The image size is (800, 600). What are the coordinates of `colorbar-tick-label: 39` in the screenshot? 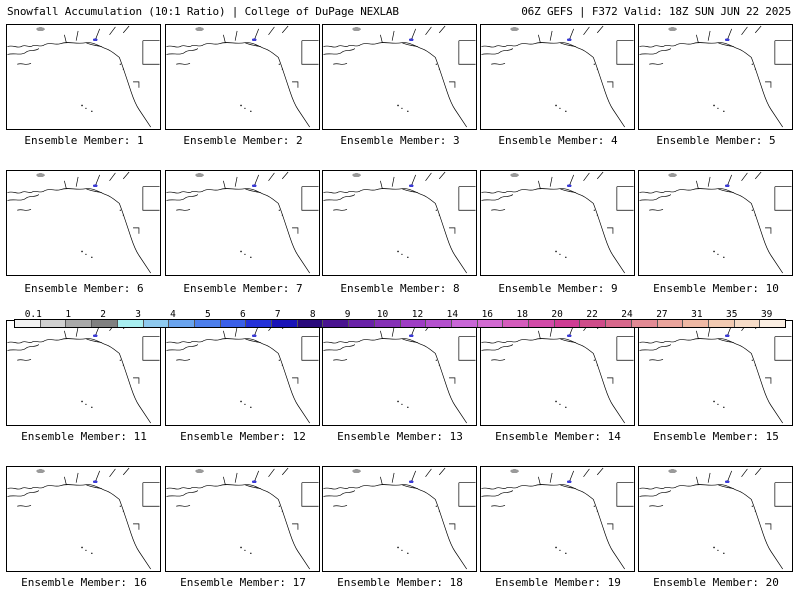 It's located at (766, 314).